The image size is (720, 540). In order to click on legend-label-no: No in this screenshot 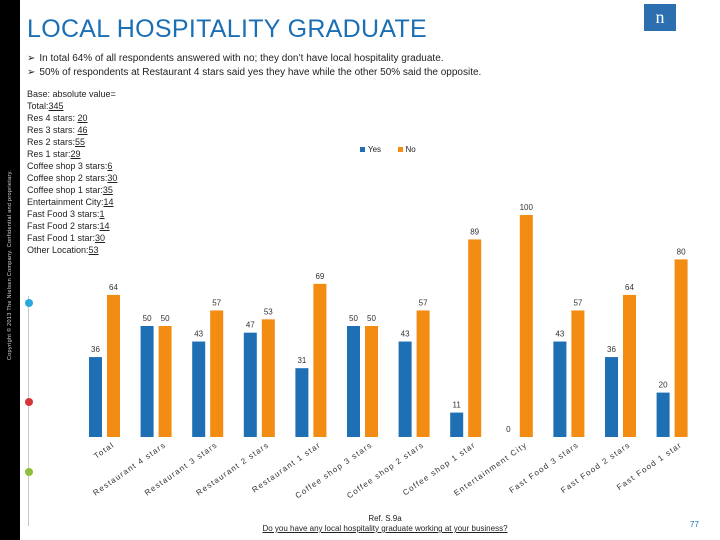, I will do `click(410, 150)`.